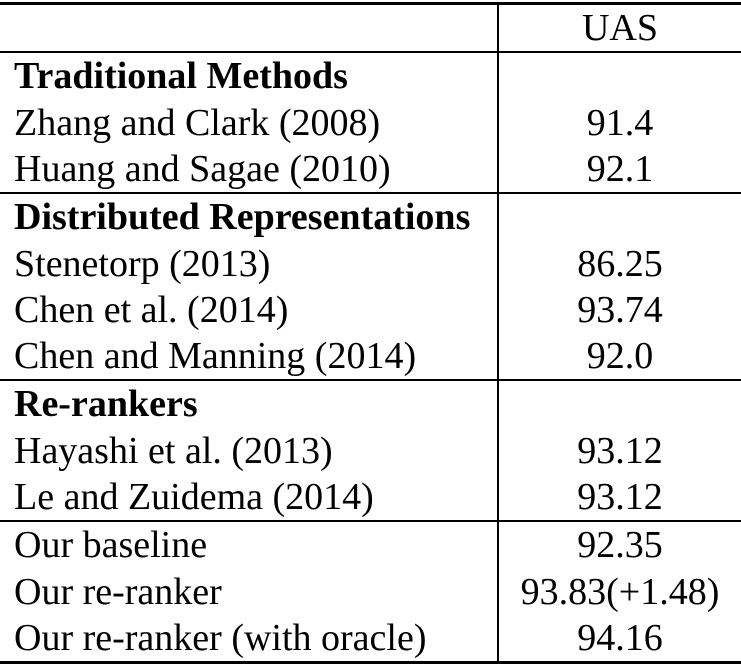 The height and width of the screenshot is (669, 741). I want to click on table-row: Hayashi et al. (2013) 93.12, so click(370, 450).